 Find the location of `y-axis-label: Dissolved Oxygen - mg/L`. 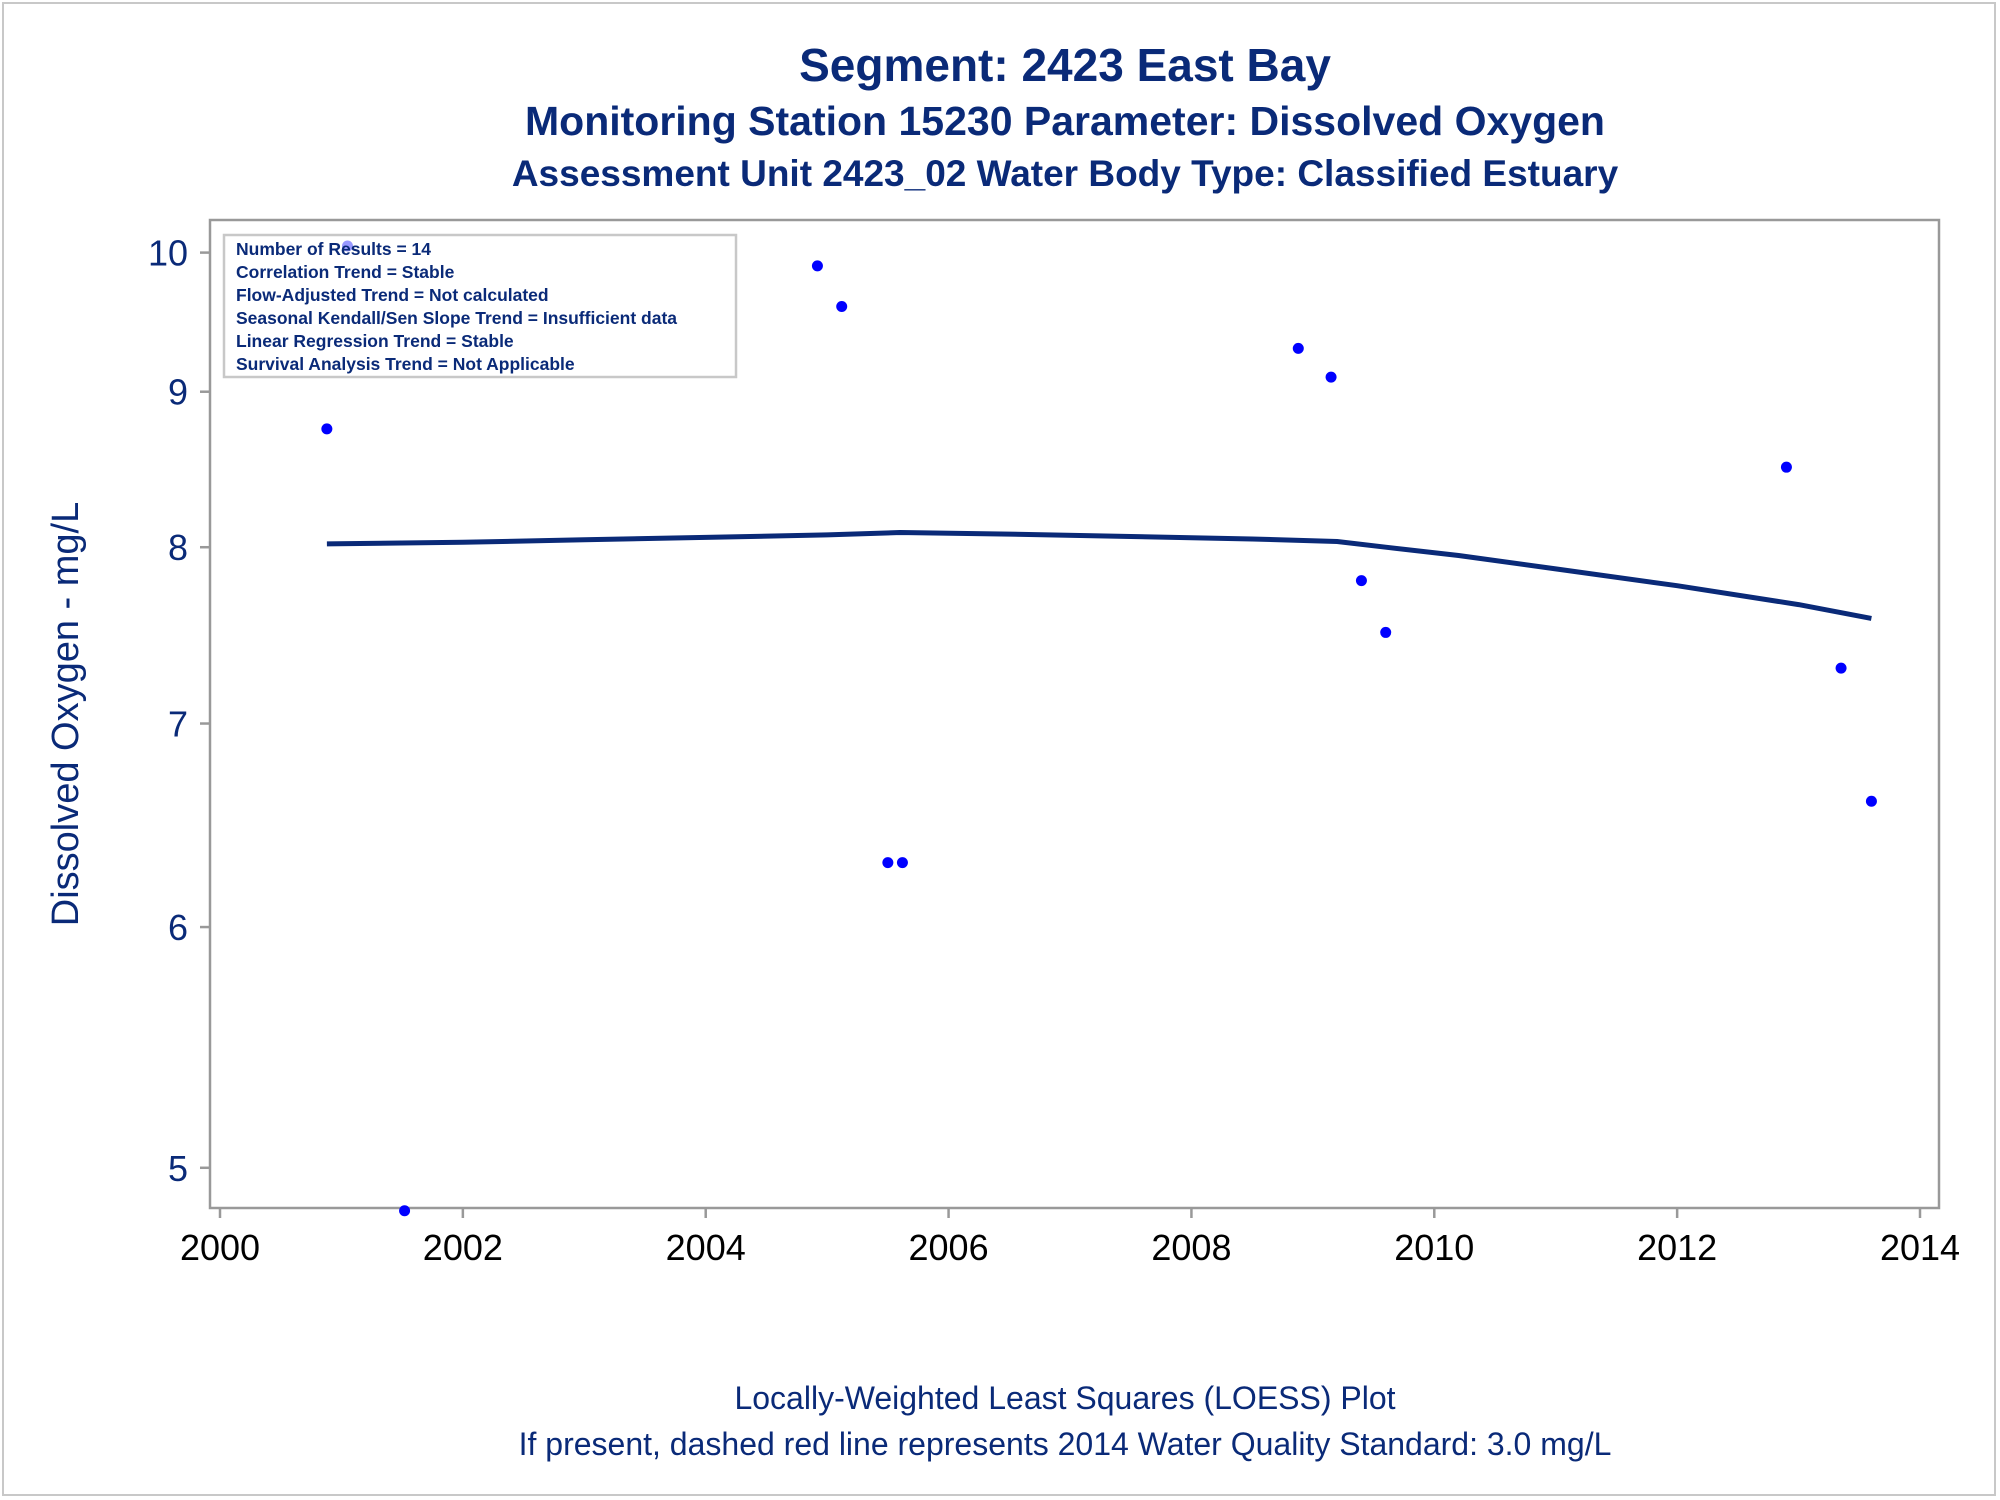

y-axis-label: Dissolved Oxygen - mg/L is located at coordinates (66, 714).